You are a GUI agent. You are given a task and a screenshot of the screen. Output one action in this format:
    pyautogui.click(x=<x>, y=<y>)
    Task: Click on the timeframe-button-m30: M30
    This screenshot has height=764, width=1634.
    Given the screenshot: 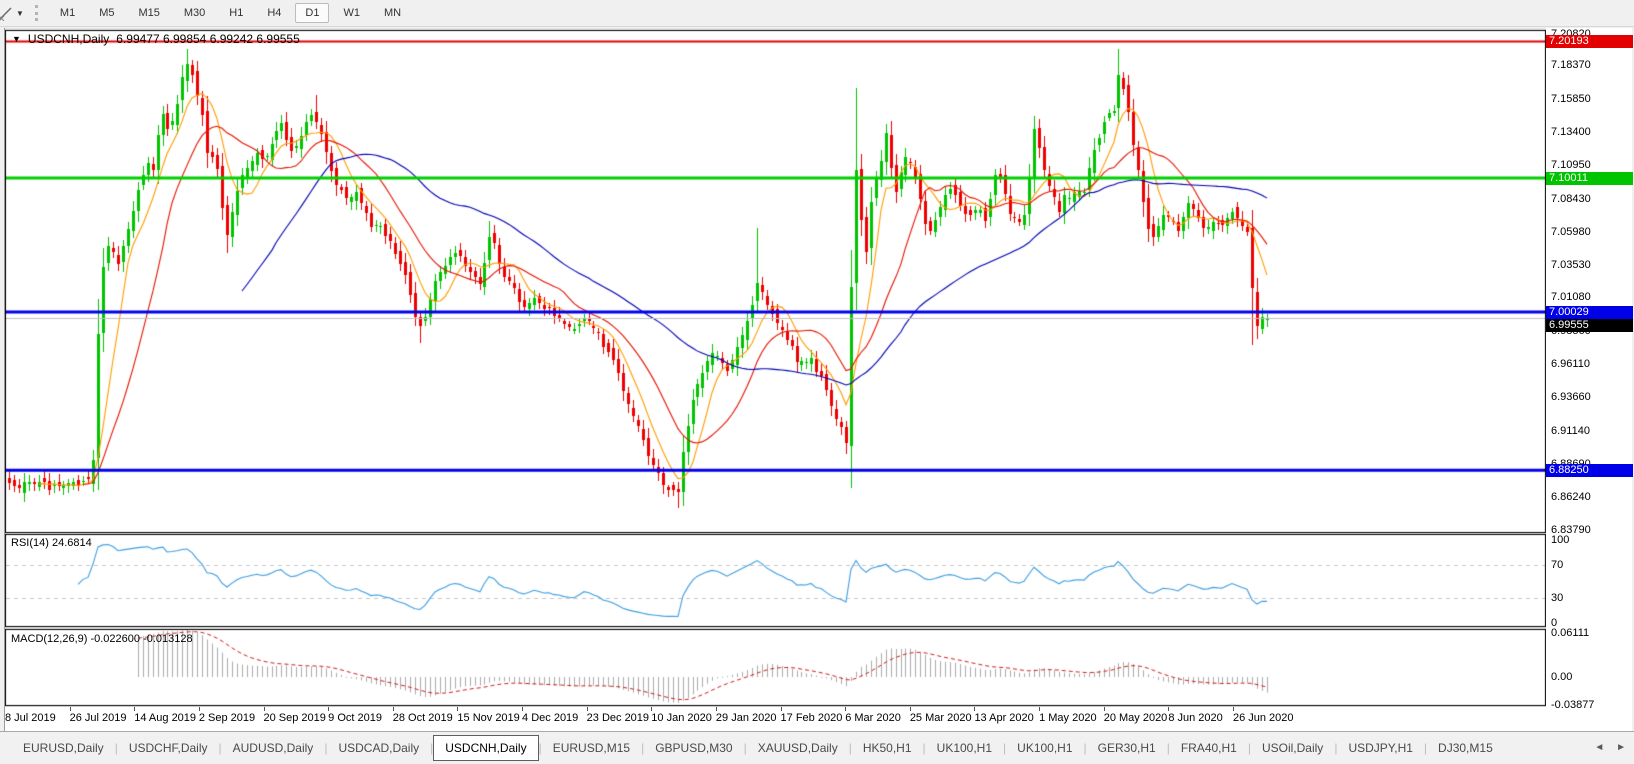 What is the action you would take?
    pyautogui.click(x=194, y=13)
    